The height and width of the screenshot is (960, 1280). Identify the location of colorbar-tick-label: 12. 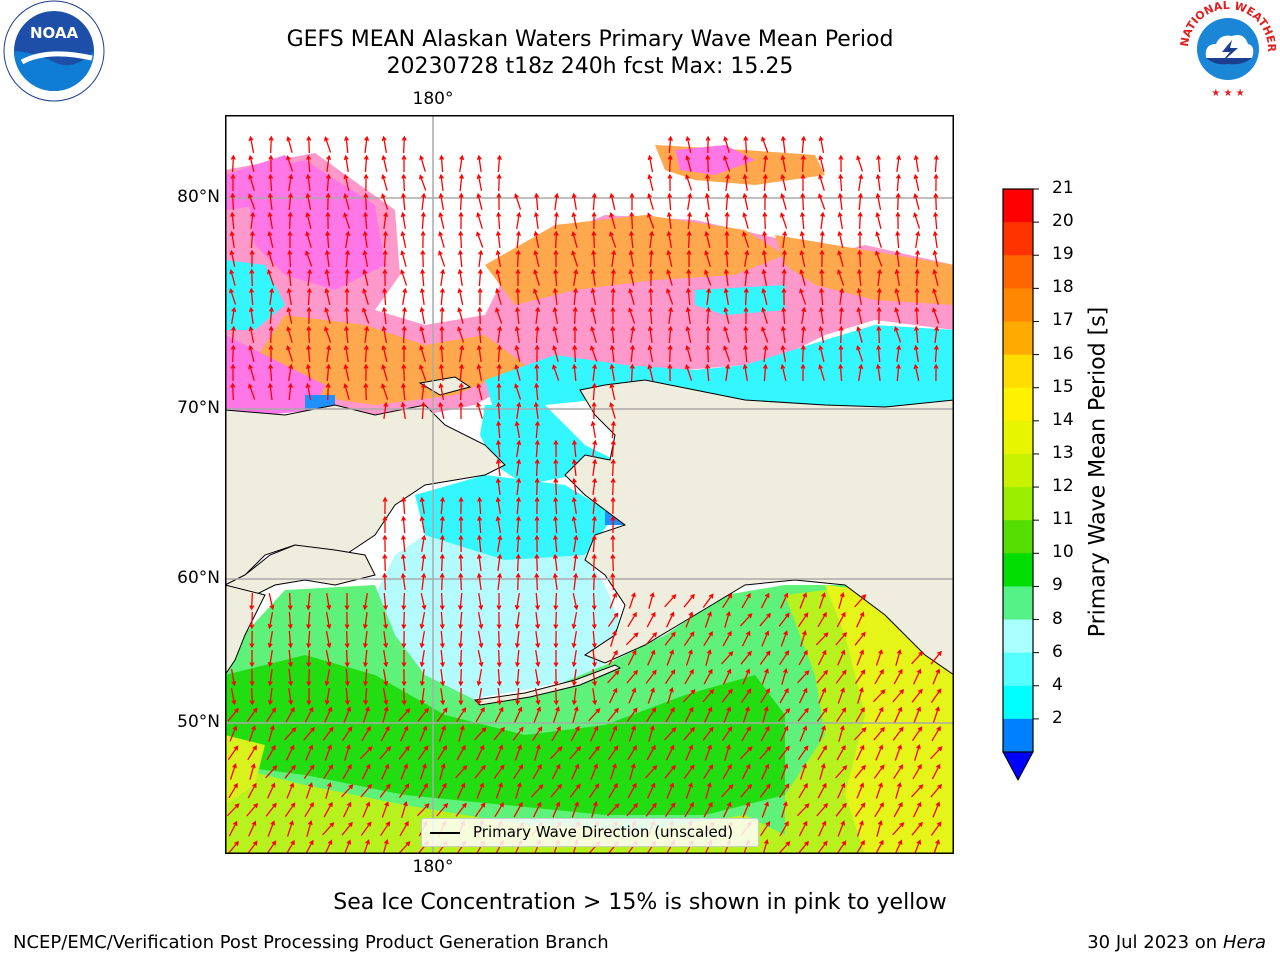
(1063, 486).